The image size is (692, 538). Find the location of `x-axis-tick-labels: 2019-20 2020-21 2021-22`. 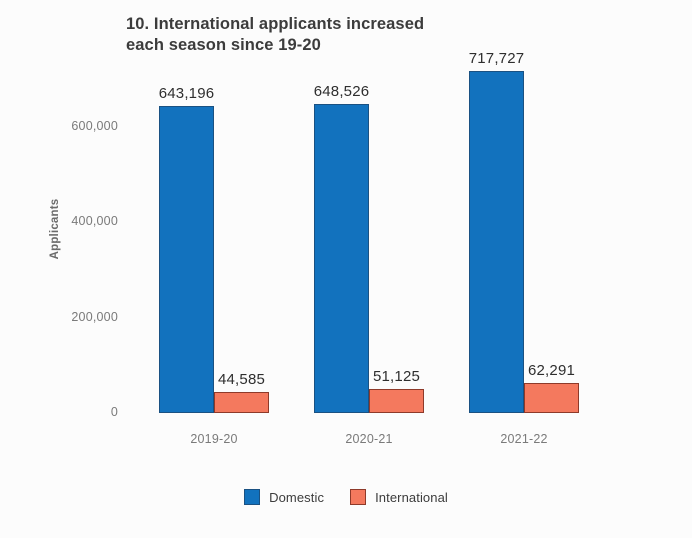

x-axis-tick-labels: 2019-20 2020-21 2021-22 is located at coordinates (360, 442).